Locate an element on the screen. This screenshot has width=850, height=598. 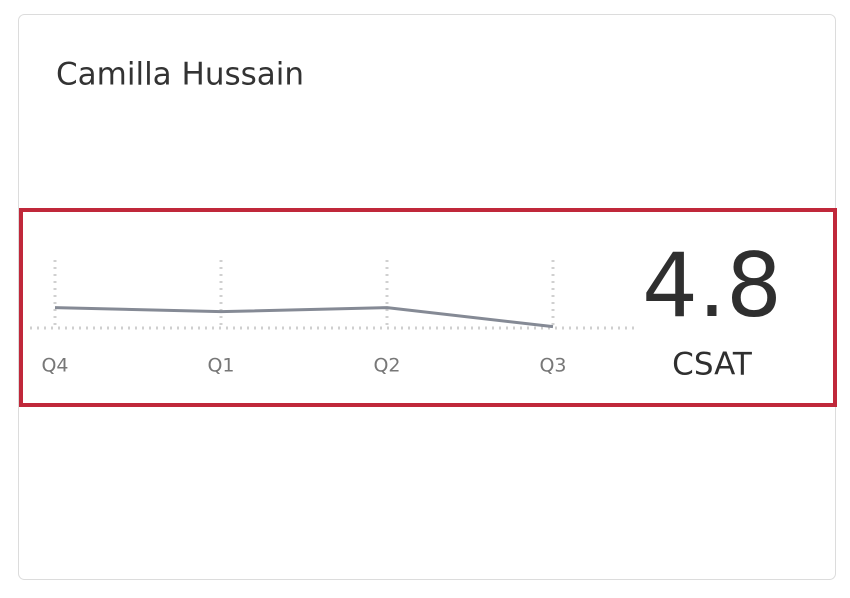
metric-value: 4.8 is located at coordinates (712, 285).